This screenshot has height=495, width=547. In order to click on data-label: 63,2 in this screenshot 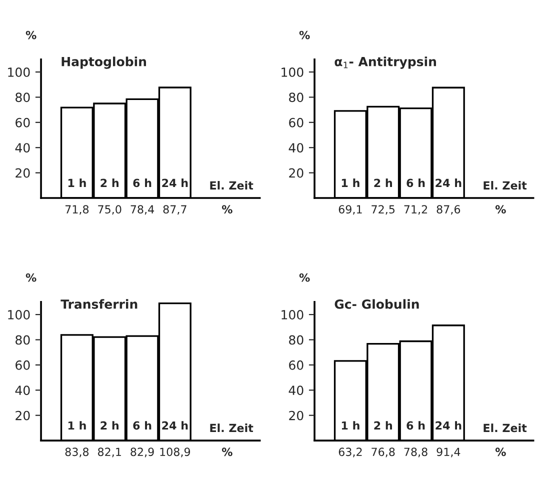, I will do `click(350, 453)`.